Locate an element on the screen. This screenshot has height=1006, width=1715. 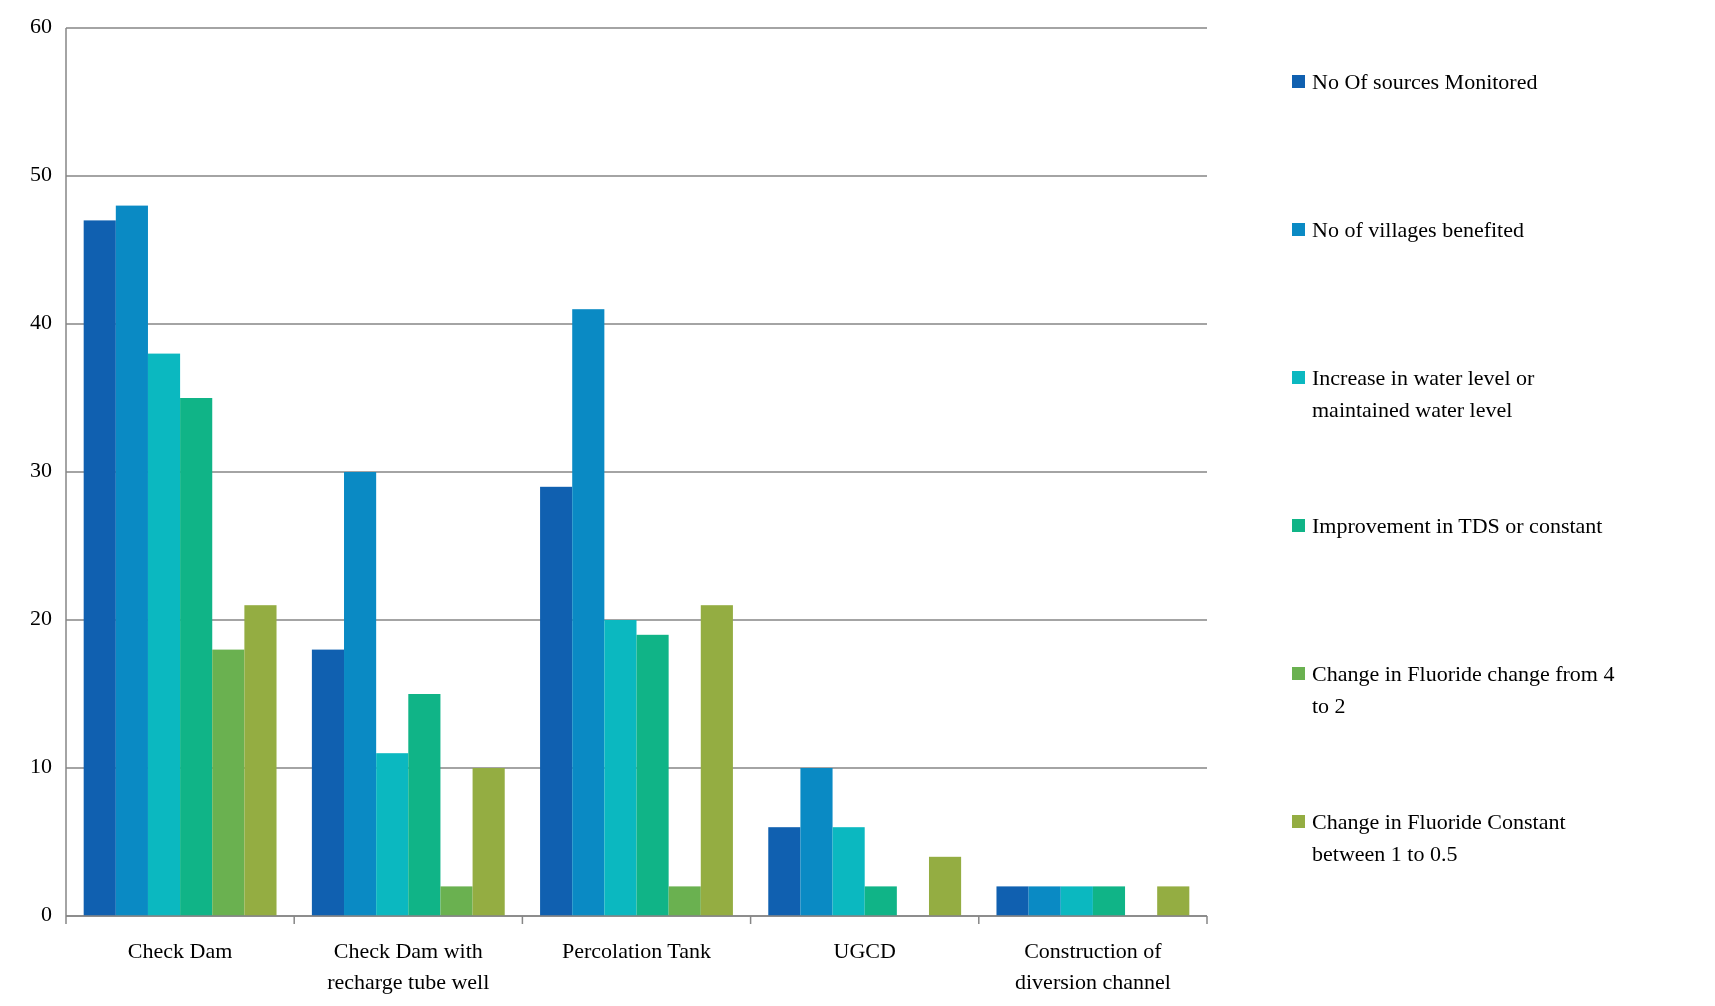
x-tick-label: Percolation Tank is located at coordinates (636, 950).